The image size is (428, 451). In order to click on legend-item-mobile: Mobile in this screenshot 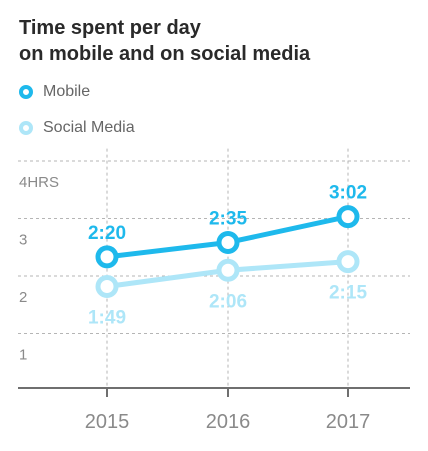, I will do `click(77, 92)`.